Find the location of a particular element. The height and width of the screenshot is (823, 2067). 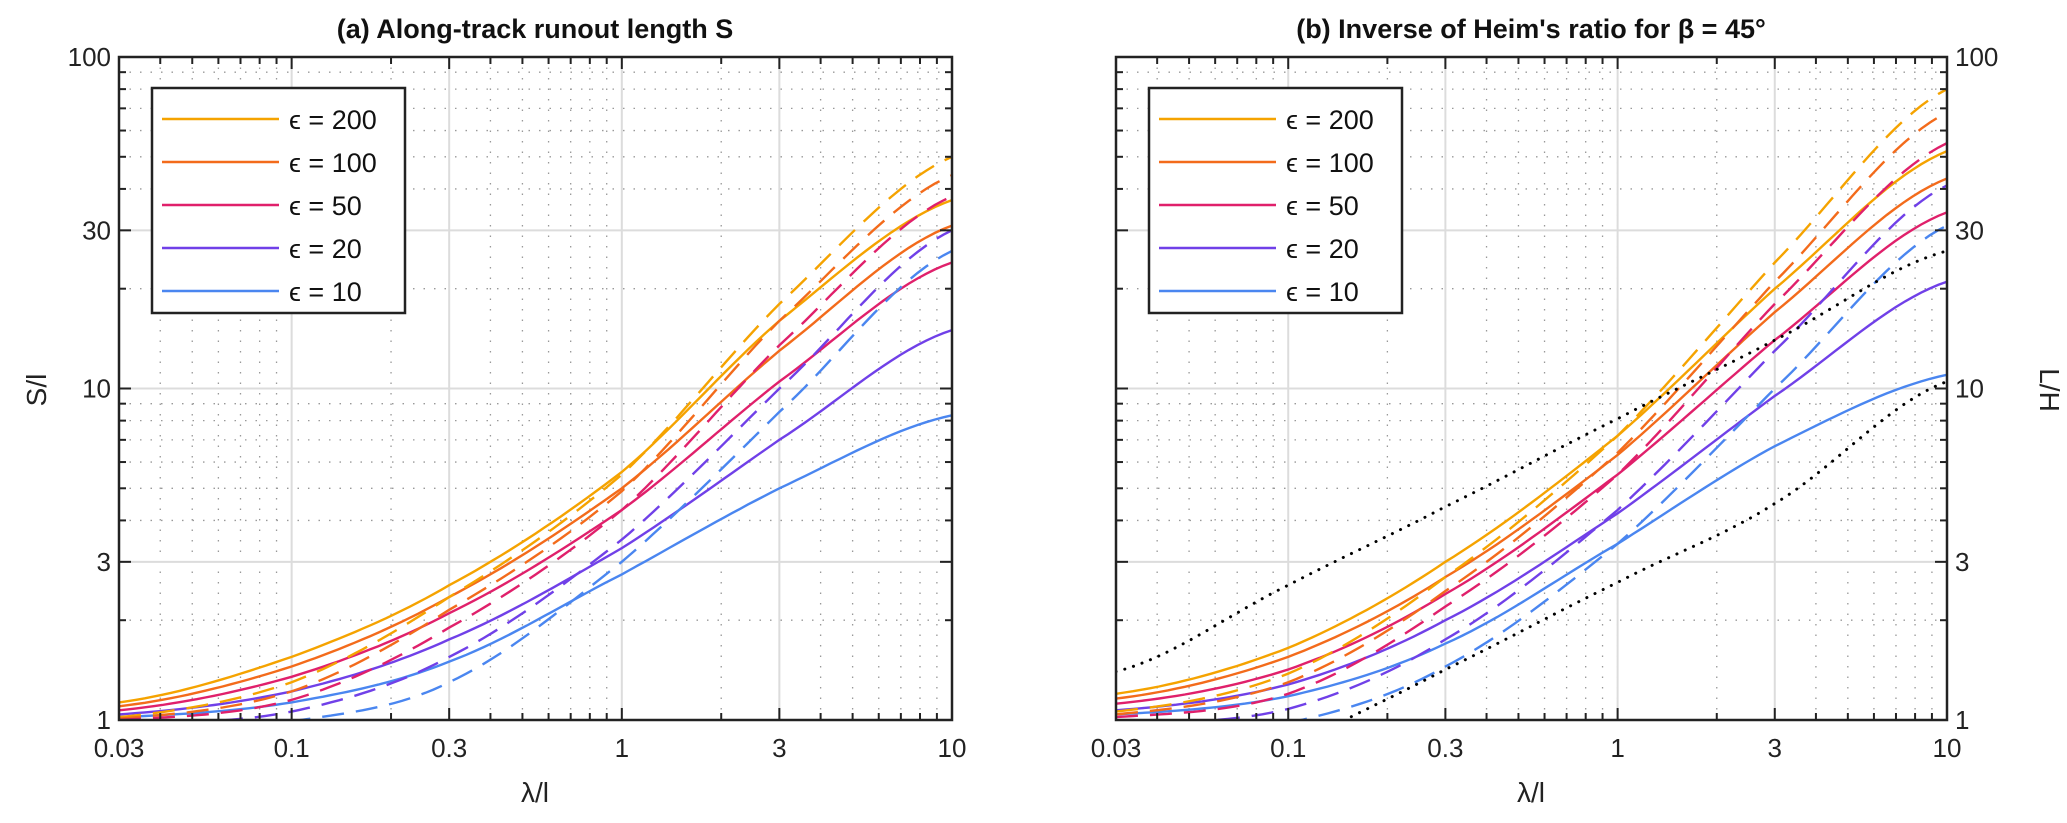

panel-a-title: (a) Along-track runout length S is located at coordinates (535, 29).